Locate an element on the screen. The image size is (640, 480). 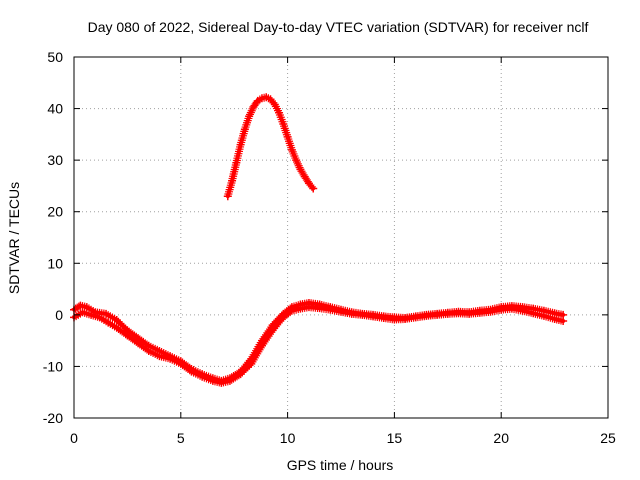
y-tick-label: 0 is located at coordinates (59, 315).